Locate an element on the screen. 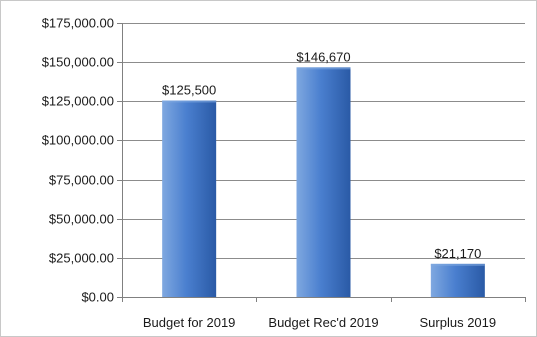  data-label: $125,500 is located at coordinates (189, 90).